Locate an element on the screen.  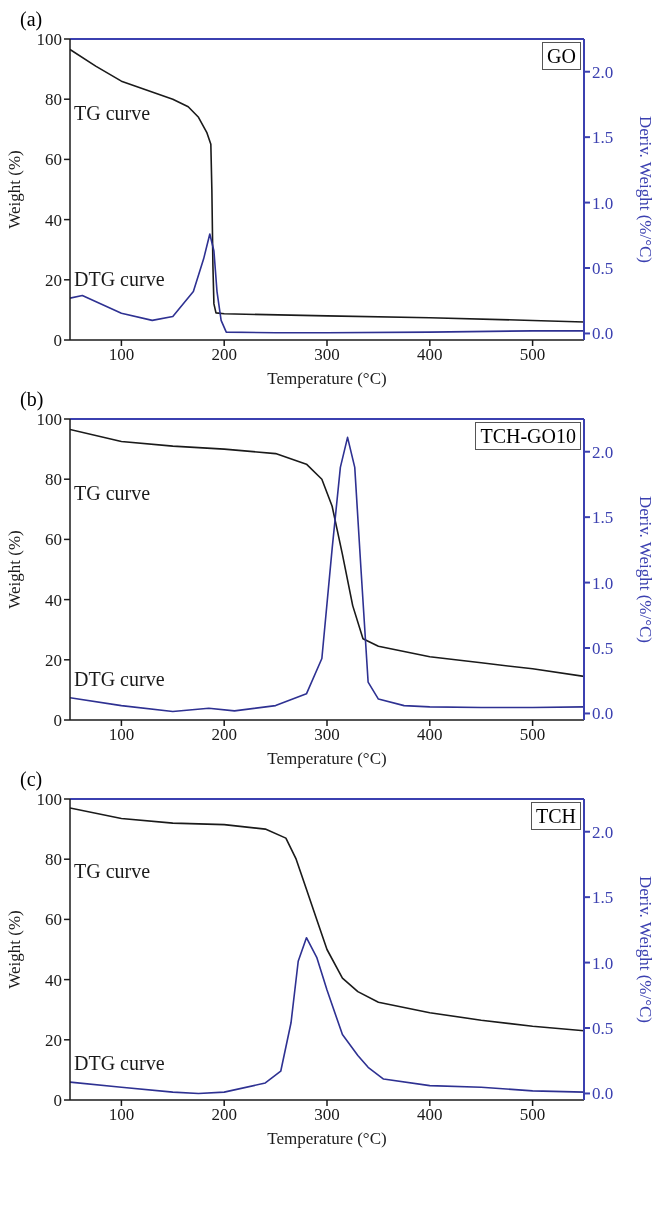
chart-title: (c) is located at coordinates (31, 779).